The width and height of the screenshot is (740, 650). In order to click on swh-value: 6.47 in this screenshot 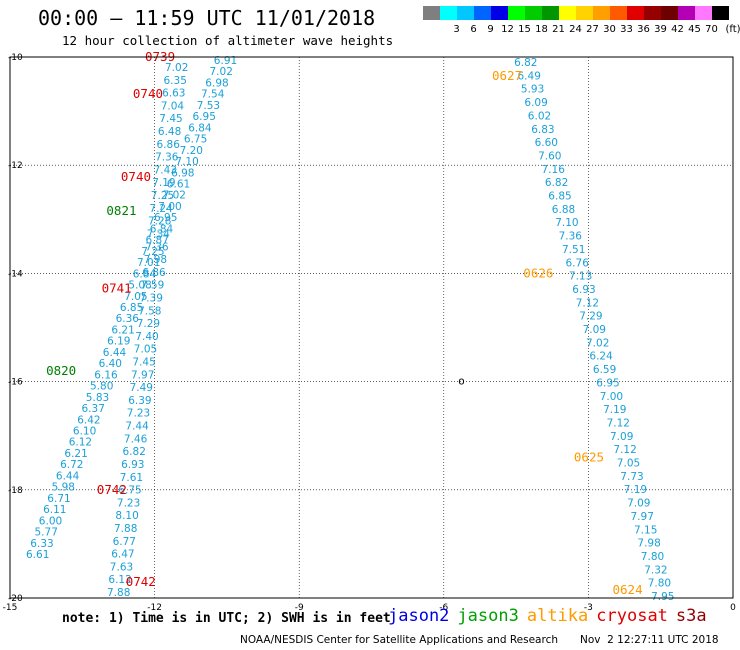, I will do `click(122, 555)`.